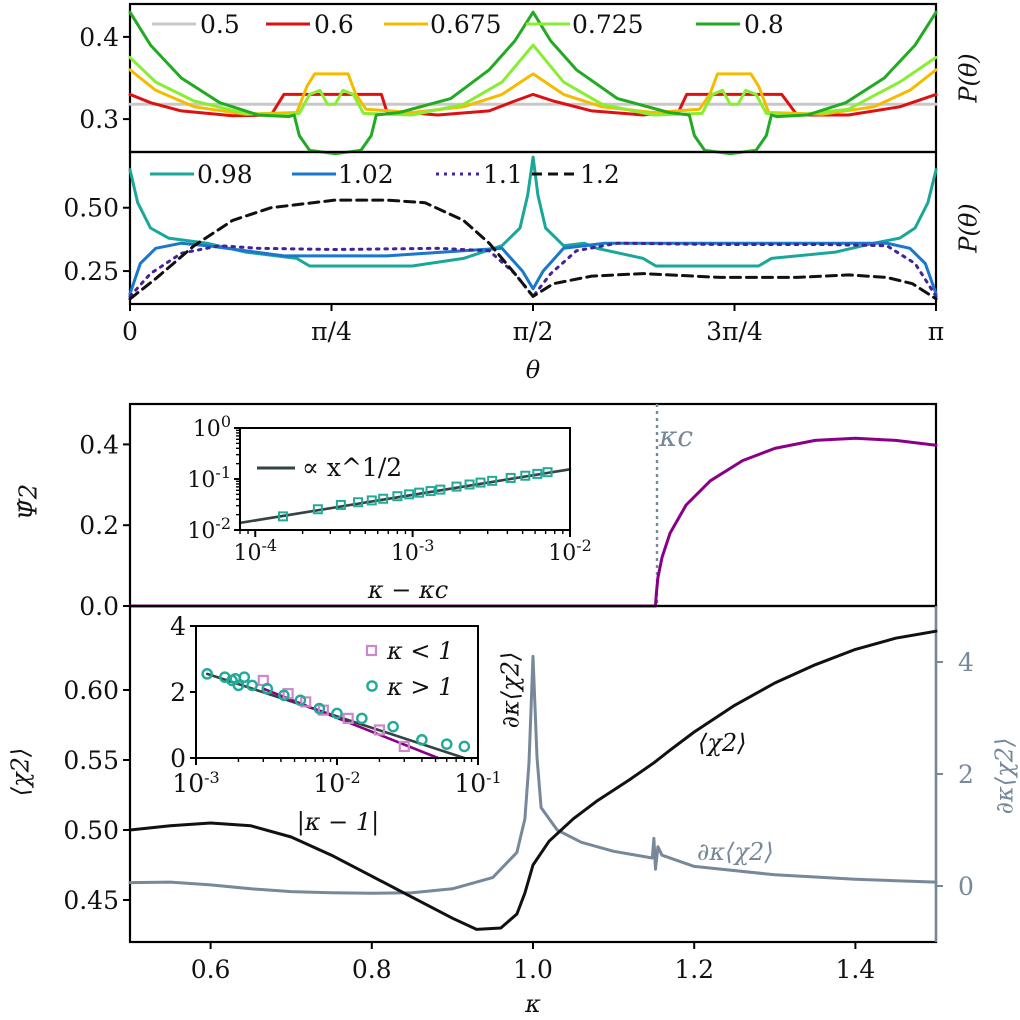 The height and width of the screenshot is (1020, 1020). What do you see at coordinates (99, 525) in the screenshot?
I see `ytick-label-0.2: 0.2` at bounding box center [99, 525].